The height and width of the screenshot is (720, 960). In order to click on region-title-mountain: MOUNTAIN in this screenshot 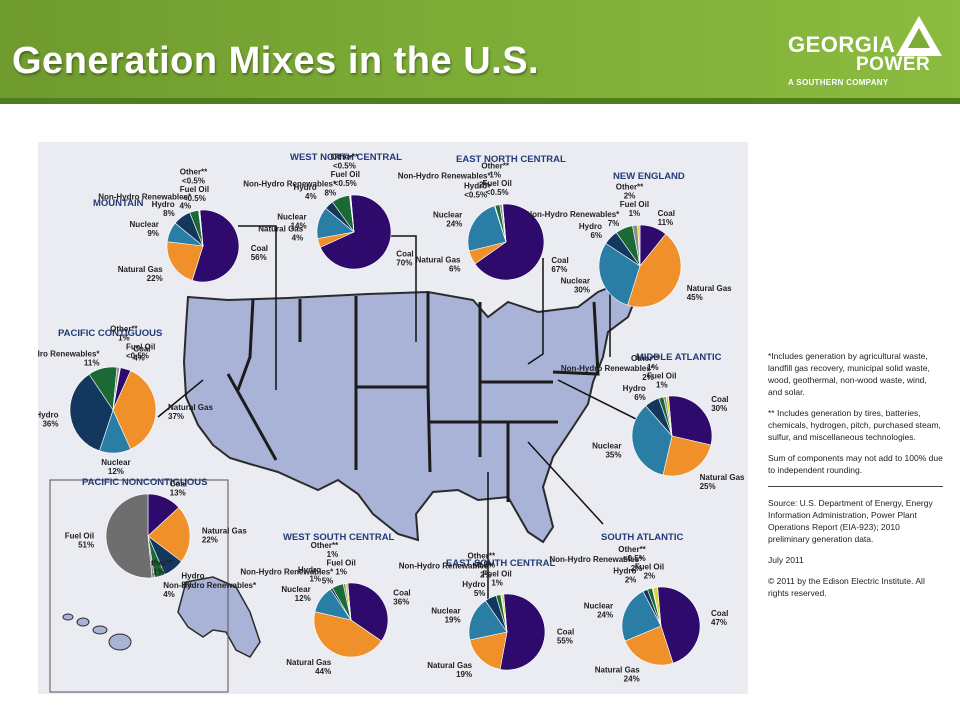, I will do `click(118, 203)`.